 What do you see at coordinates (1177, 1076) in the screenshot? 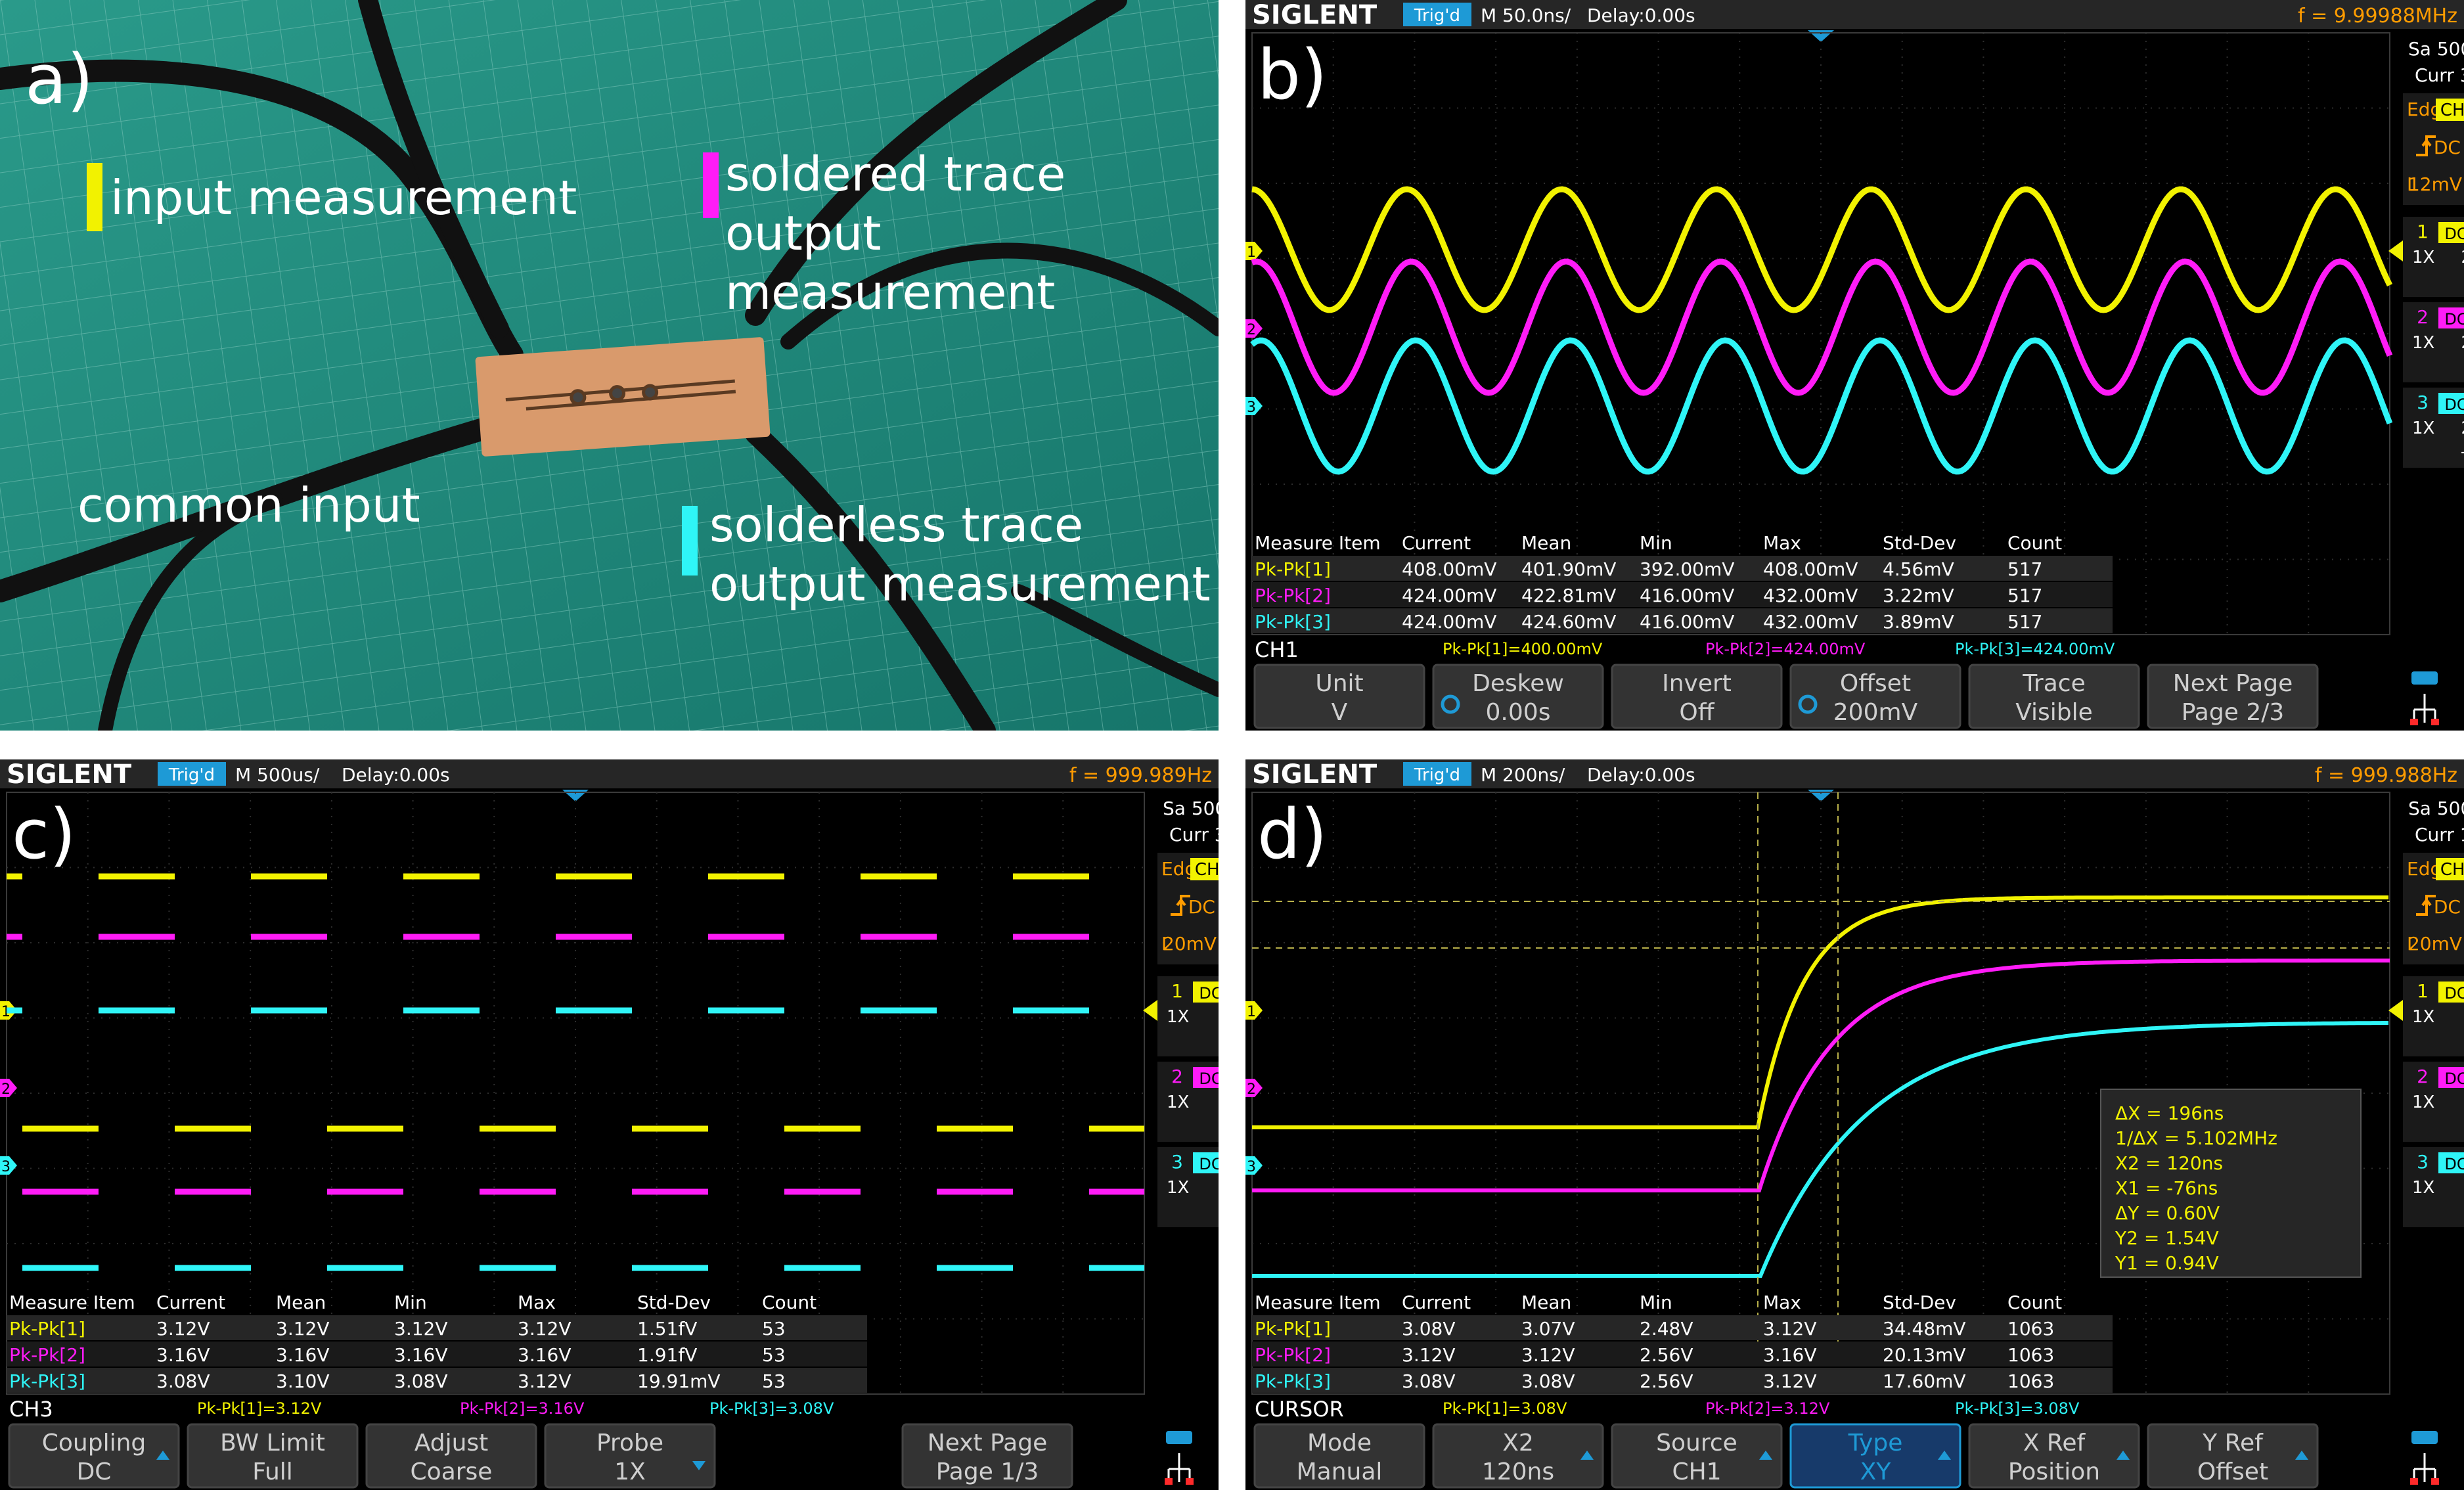
I see `ch-number: 2` at bounding box center [1177, 1076].